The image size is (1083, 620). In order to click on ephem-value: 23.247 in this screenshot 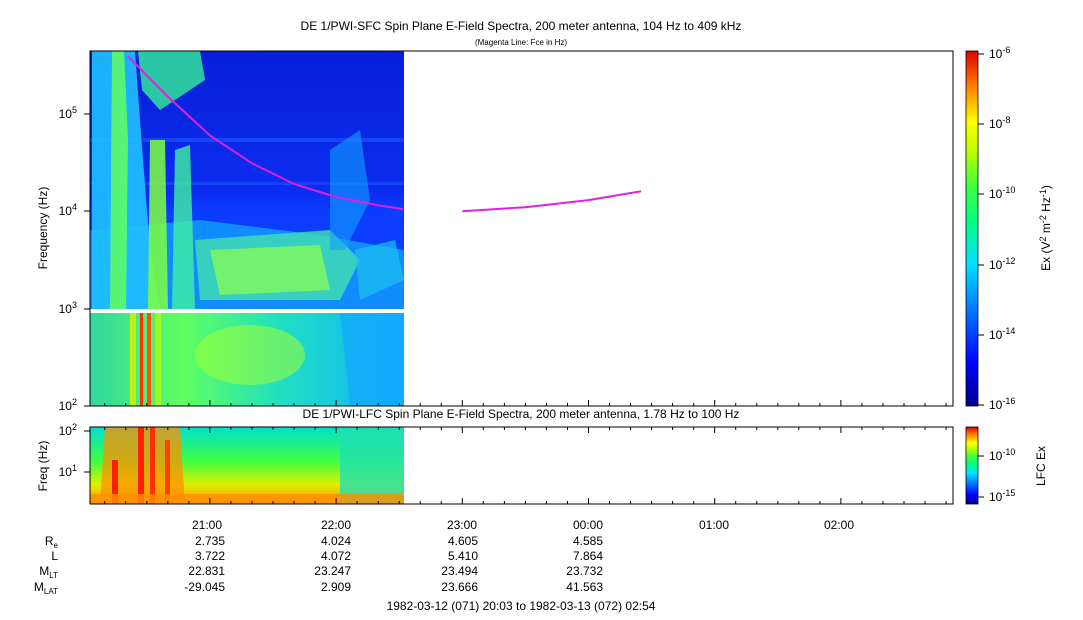, I will do `click(332, 571)`.